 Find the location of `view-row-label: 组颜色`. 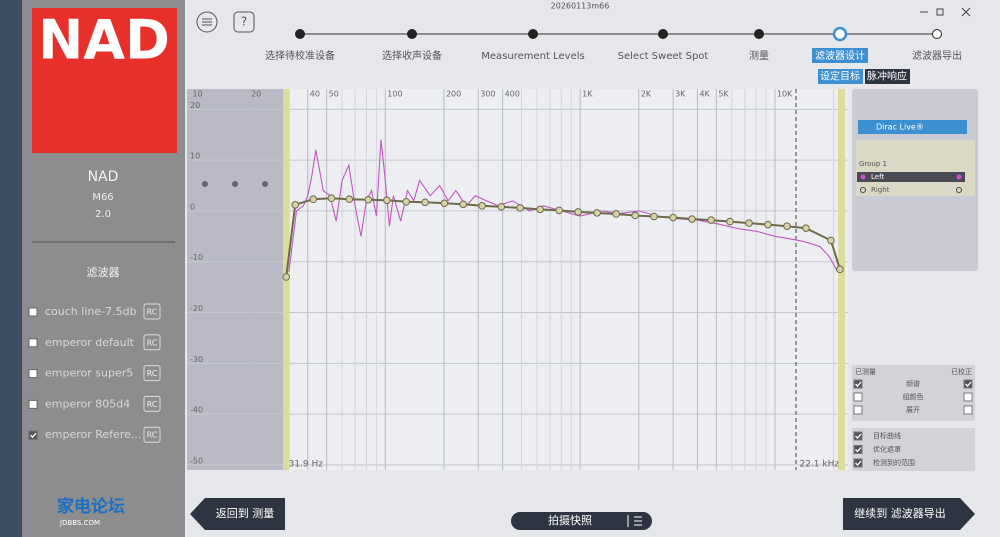

view-row-label: 组颜色 is located at coordinates (913, 396).